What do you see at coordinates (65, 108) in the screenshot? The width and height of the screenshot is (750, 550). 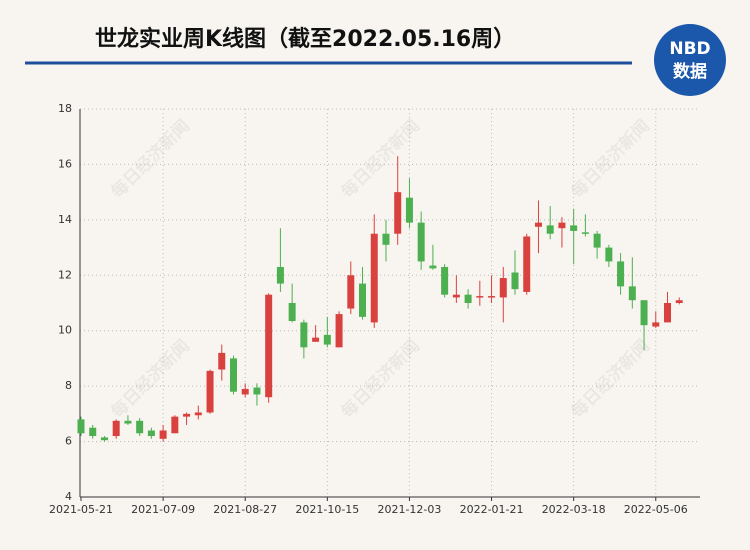 I see `y-tick-label: 18` at bounding box center [65, 108].